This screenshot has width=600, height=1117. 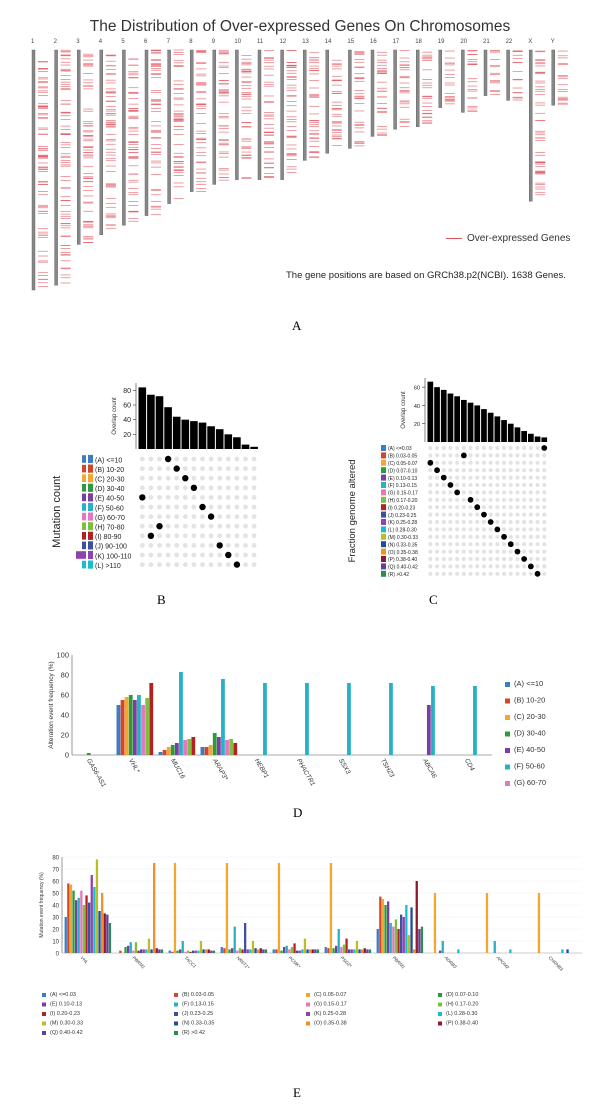 I want to click on bar-b003005, so click(x=120, y=951).